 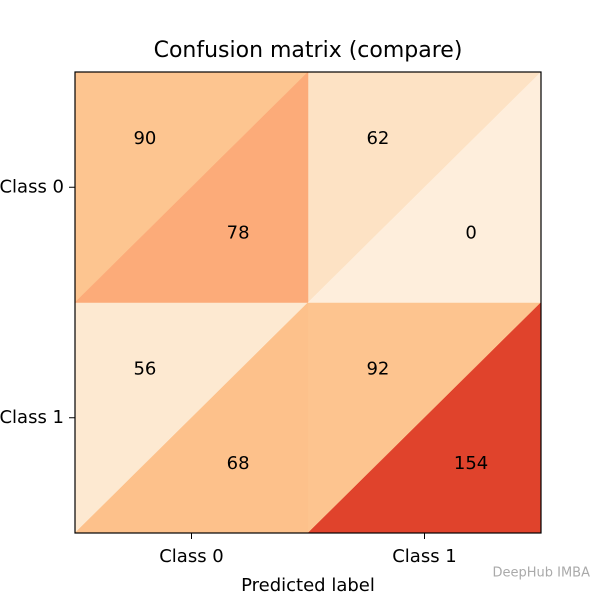 I want to click on value-label: 0, so click(x=470, y=232).